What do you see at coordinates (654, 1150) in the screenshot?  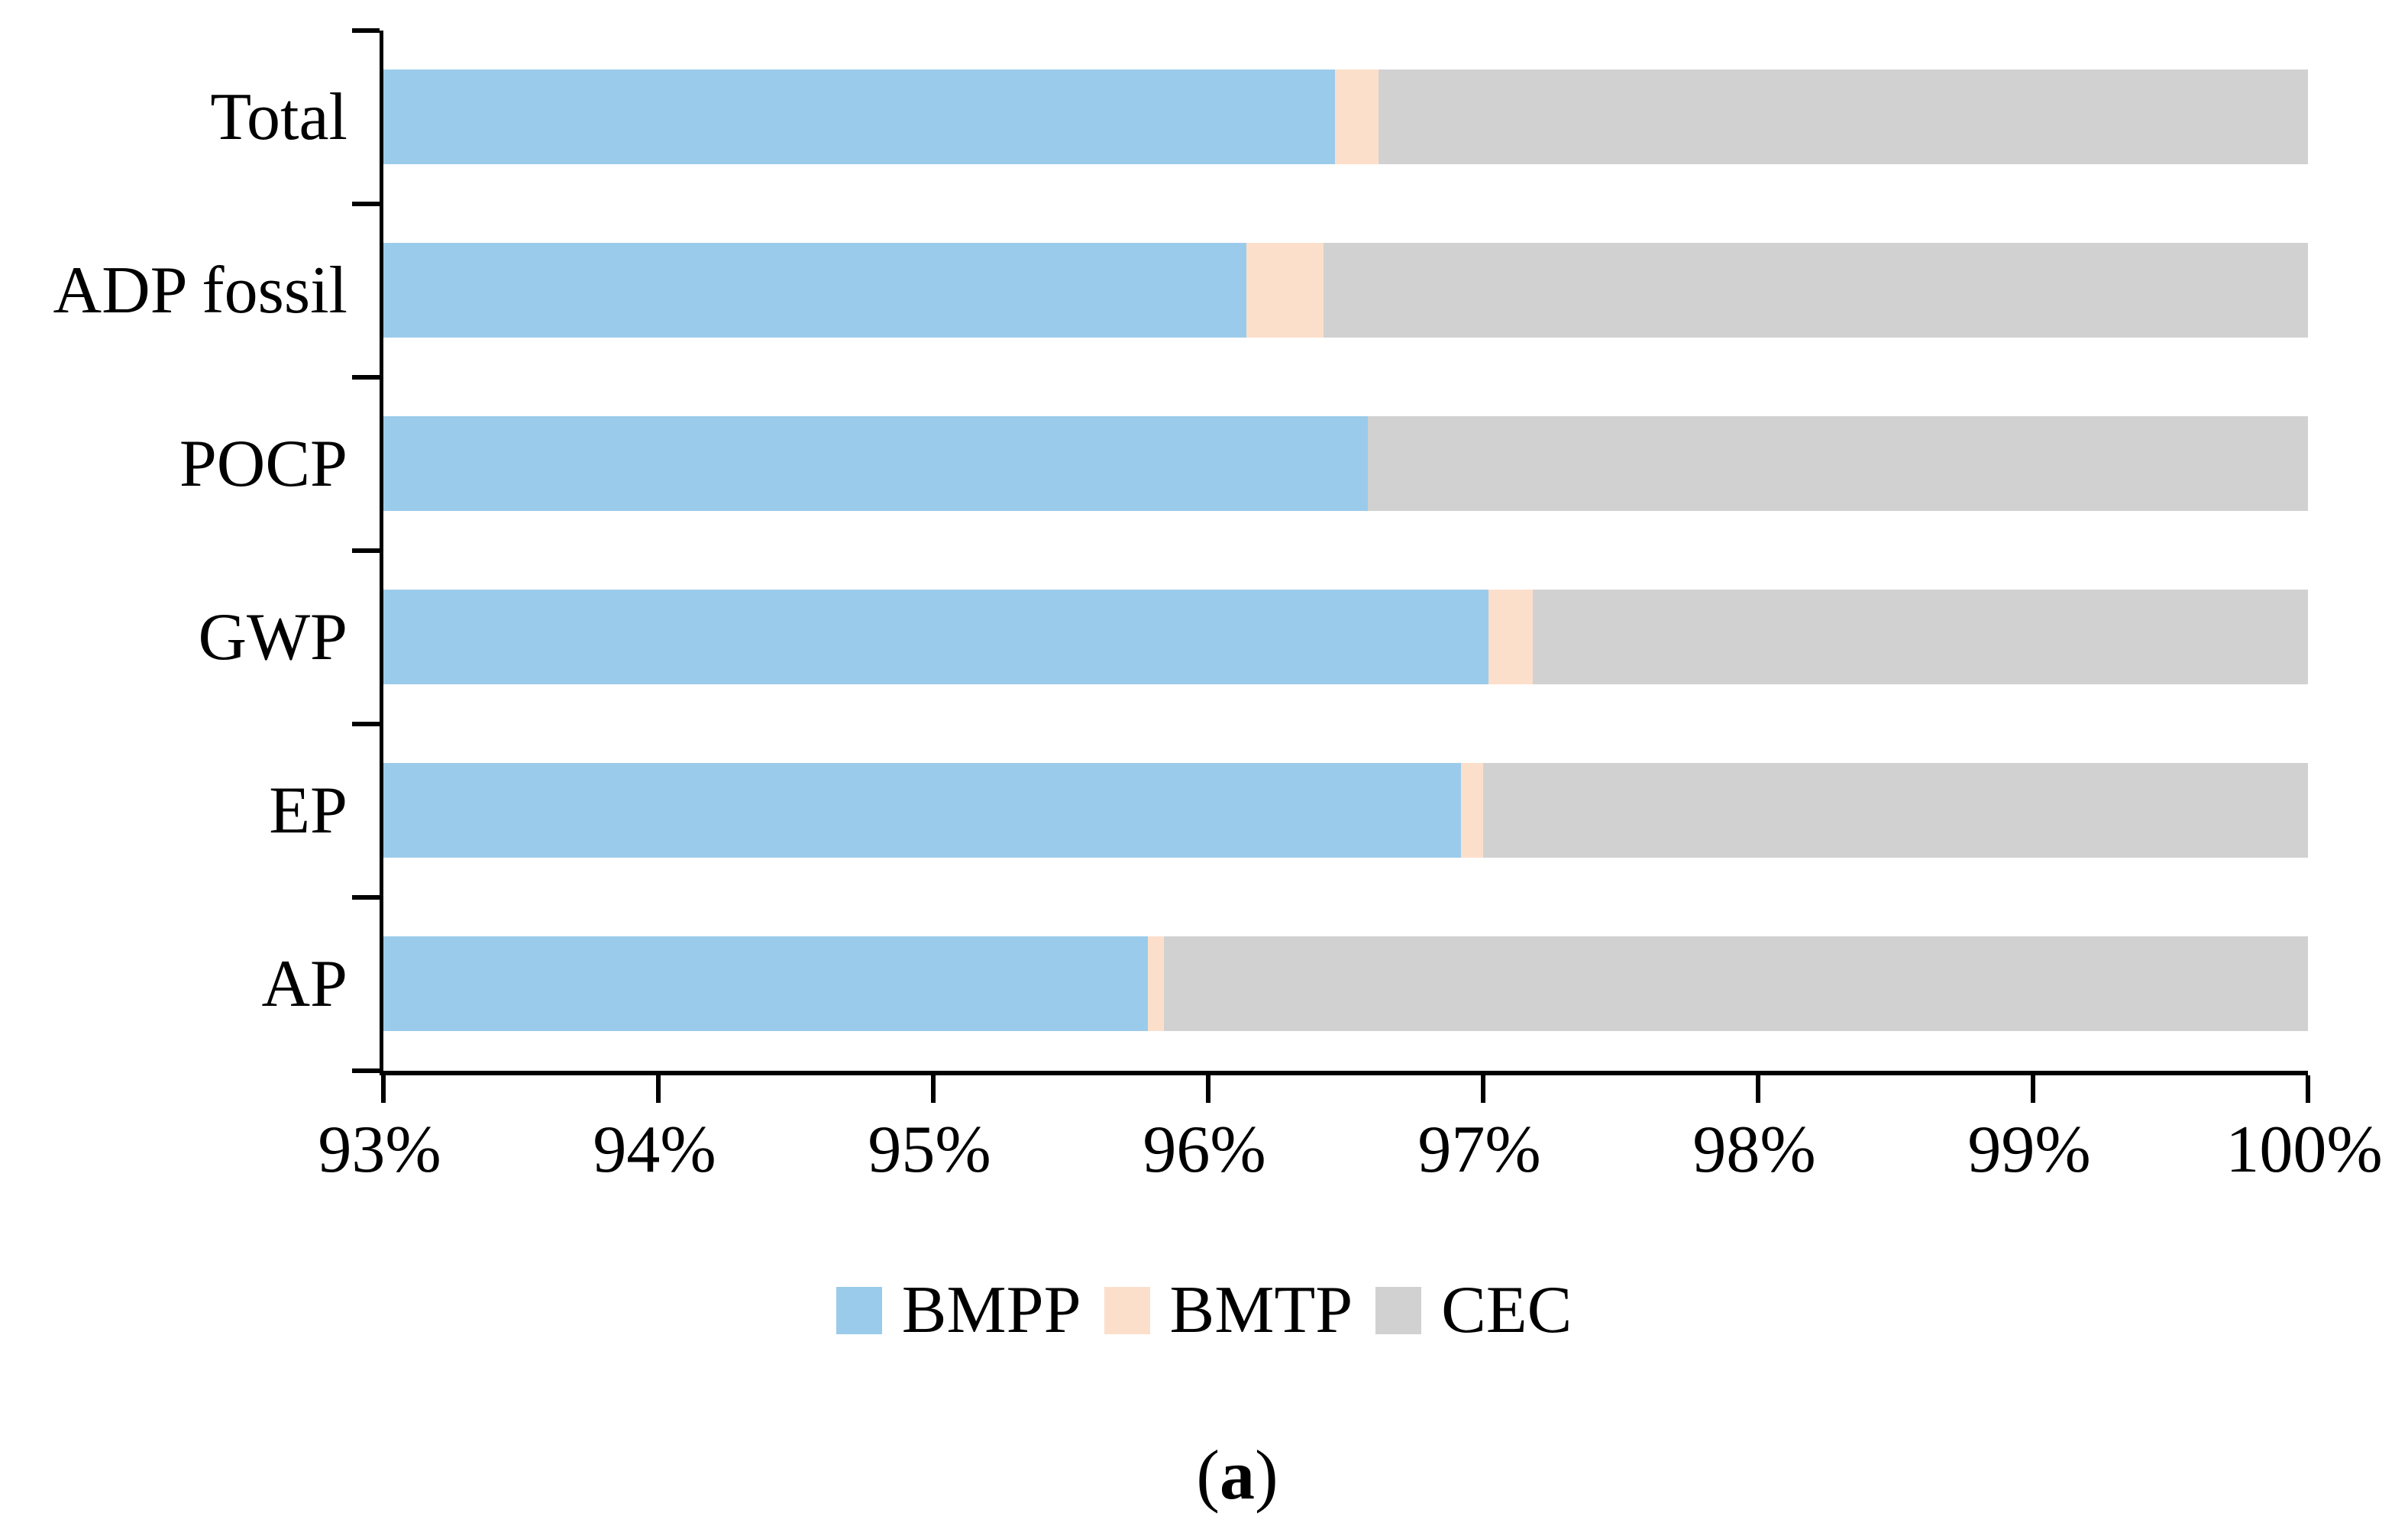 I see `x-axis-tick-label: 94%` at bounding box center [654, 1150].